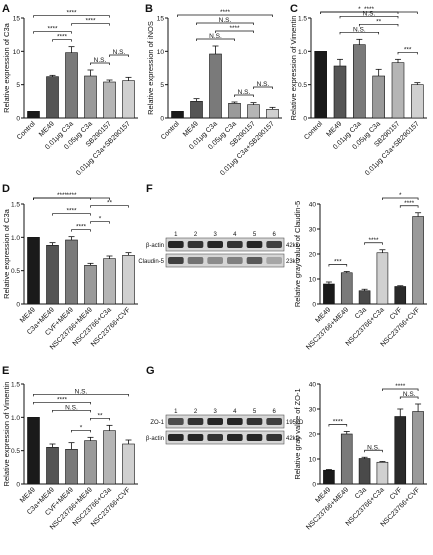 The width and height of the screenshot is (433, 555). Describe the element at coordinates (294, 9) in the screenshot. I see `panel-letter-c: C` at that location.